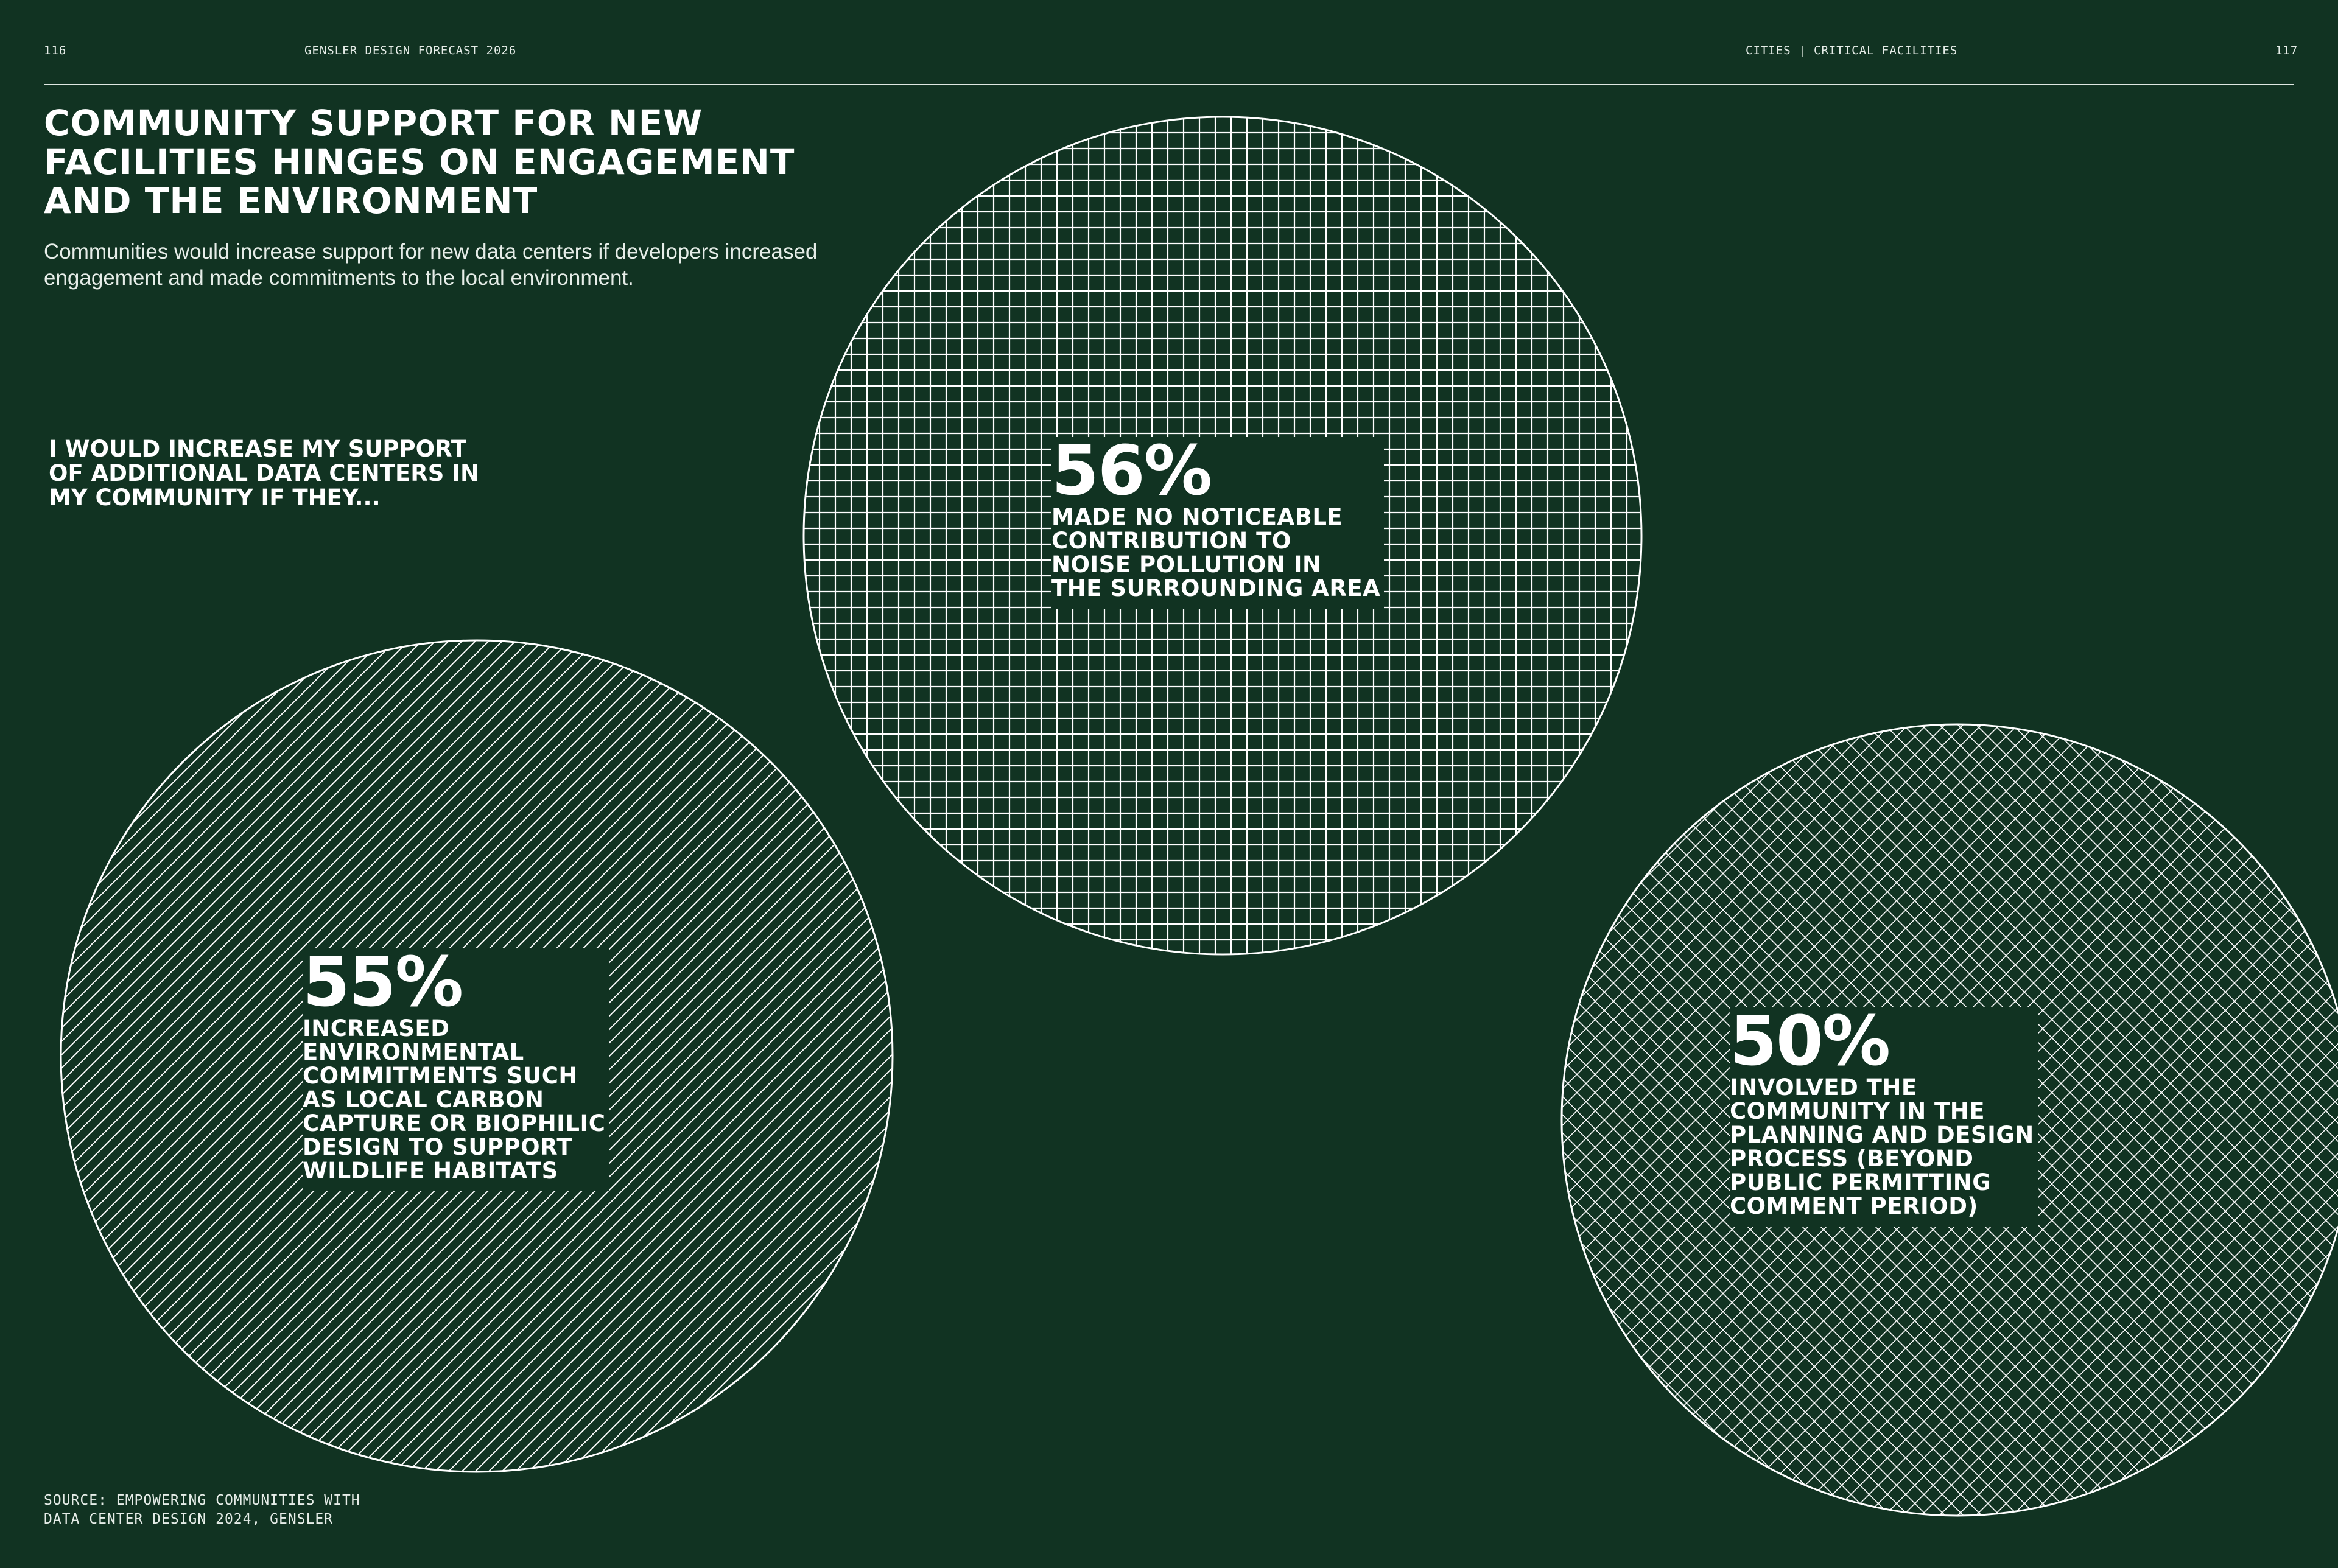 The image size is (2338, 1568). I want to click on page-number-left: 116, so click(56, 50).